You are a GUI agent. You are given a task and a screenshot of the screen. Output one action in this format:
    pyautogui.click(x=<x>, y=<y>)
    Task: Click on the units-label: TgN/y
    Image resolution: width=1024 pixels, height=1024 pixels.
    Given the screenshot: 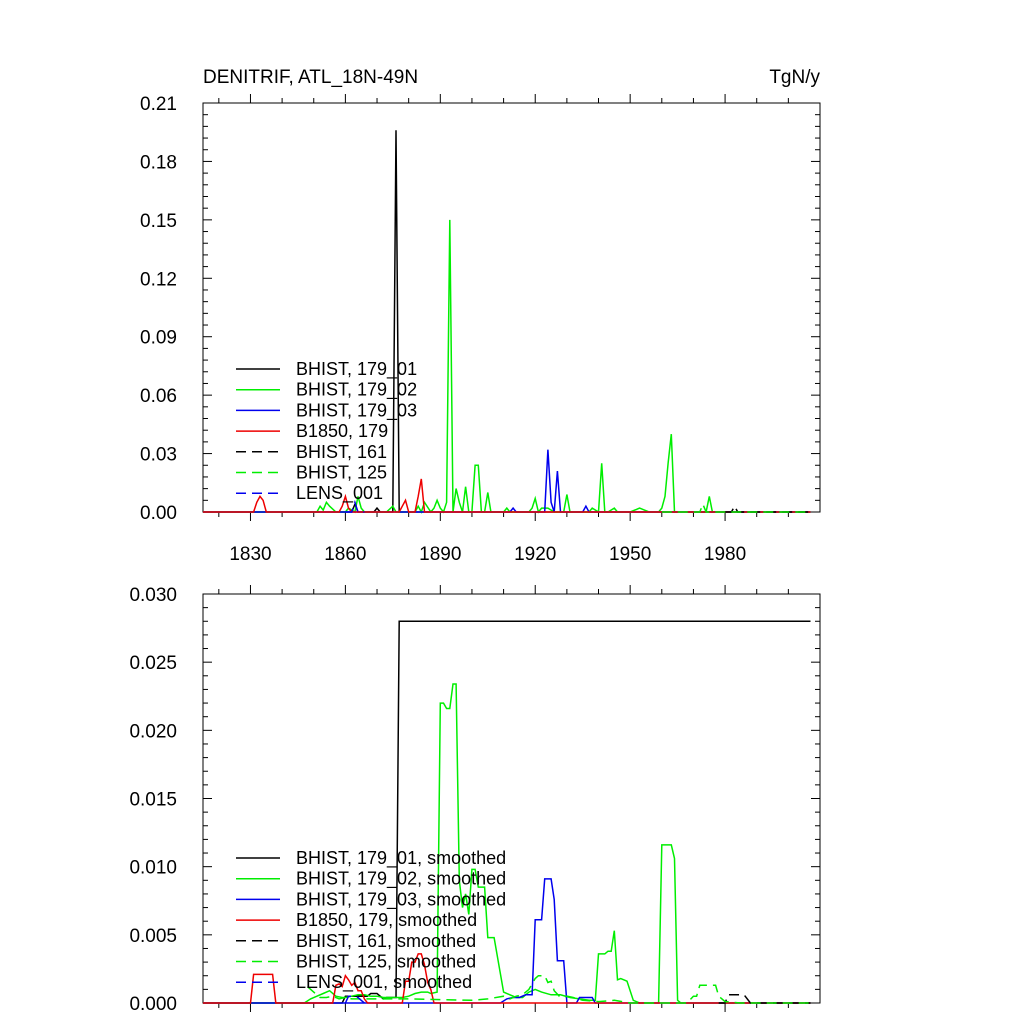 What is the action you would take?
    pyautogui.click(x=794, y=77)
    